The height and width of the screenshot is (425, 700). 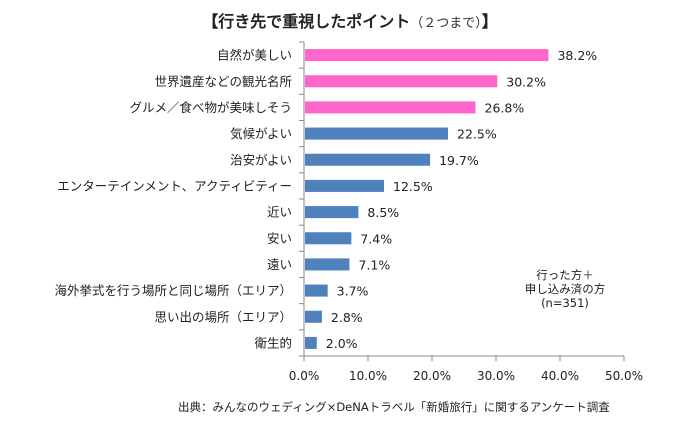 What do you see at coordinates (374, 264) in the screenshot?
I see `data-label: 7.1%` at bounding box center [374, 264].